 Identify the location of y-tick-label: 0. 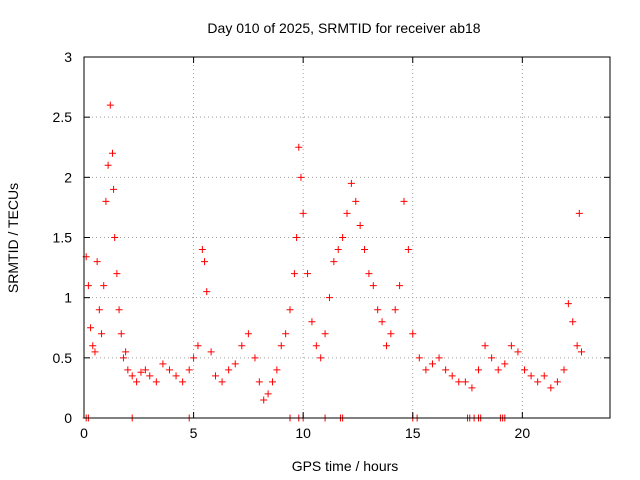
(68, 418).